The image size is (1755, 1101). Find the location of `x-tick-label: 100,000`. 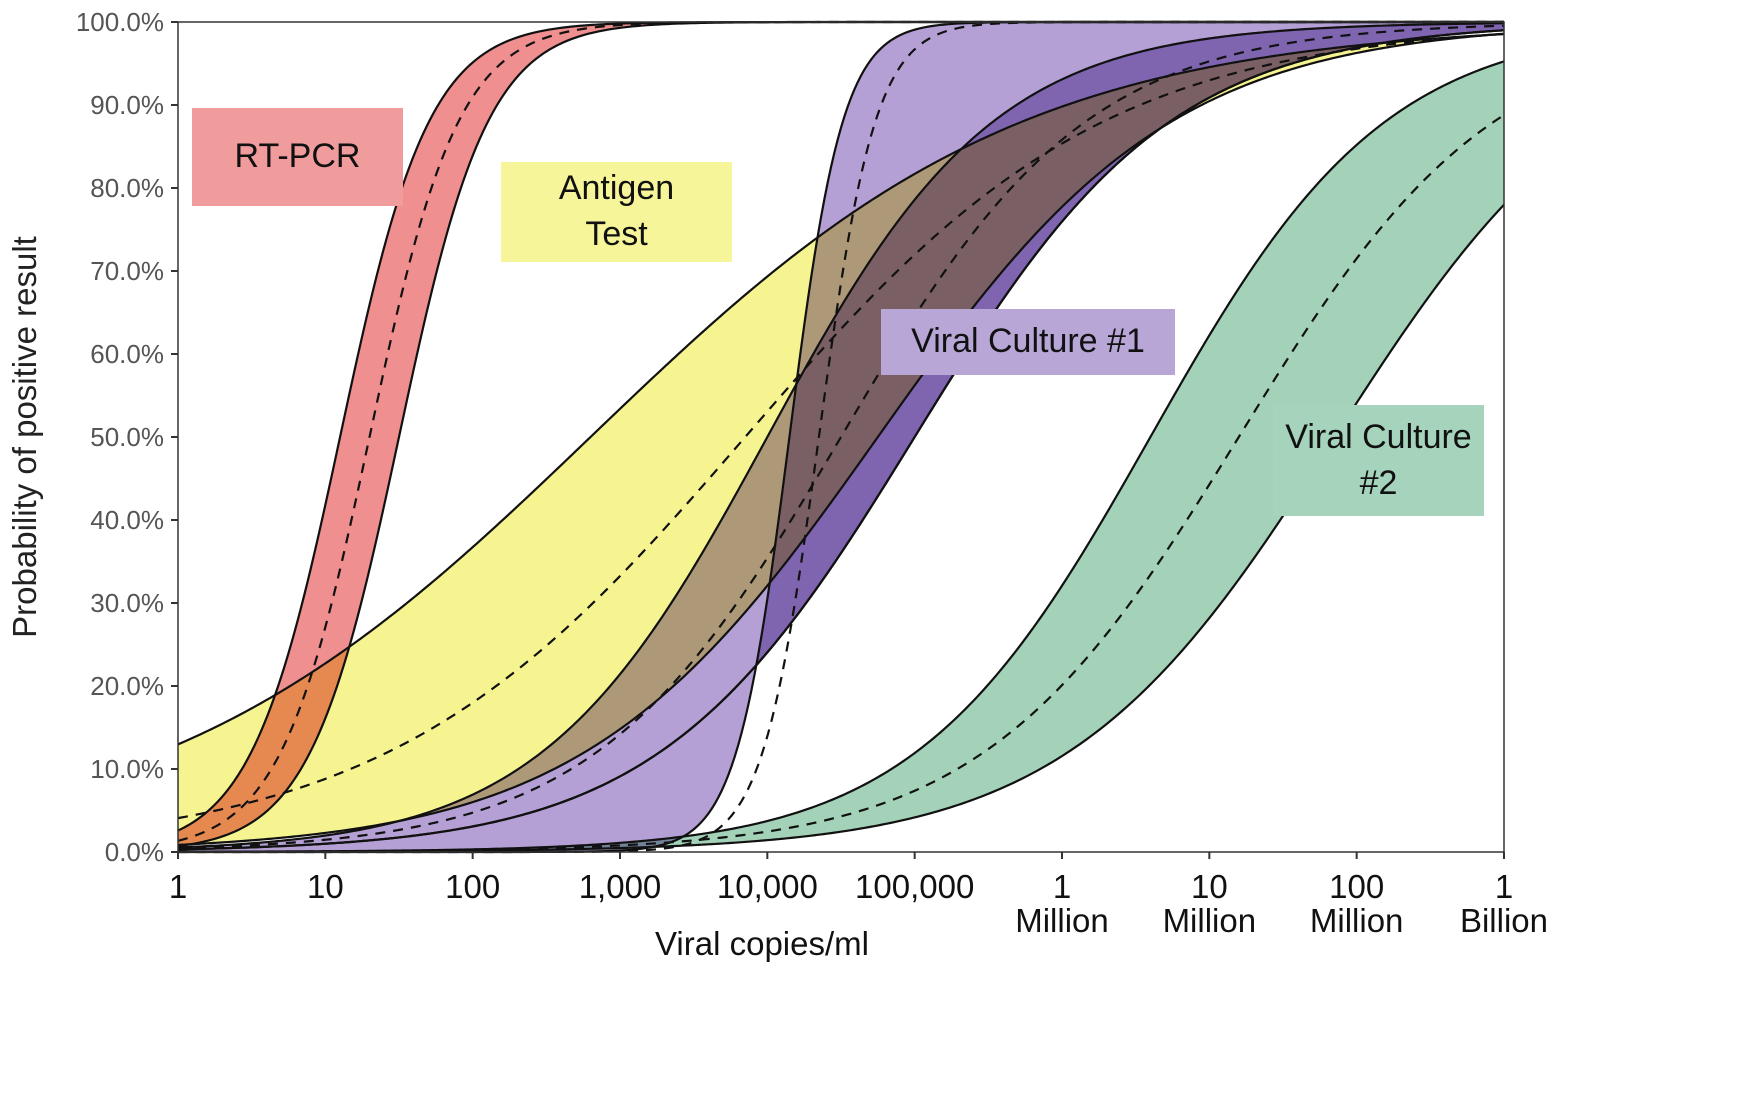

x-tick-label: 100,000 is located at coordinates (914, 886).